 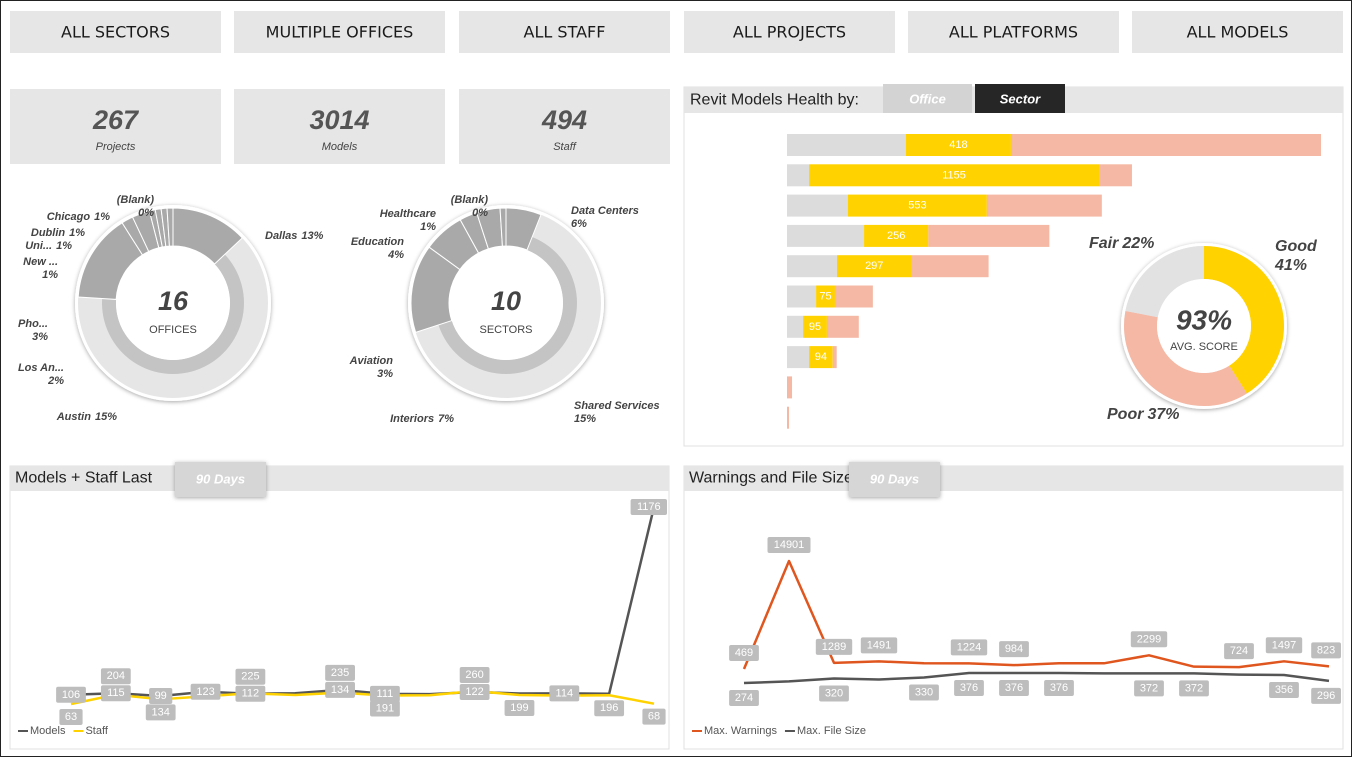 I want to click on bar-value-label: 418, so click(x=958, y=145).